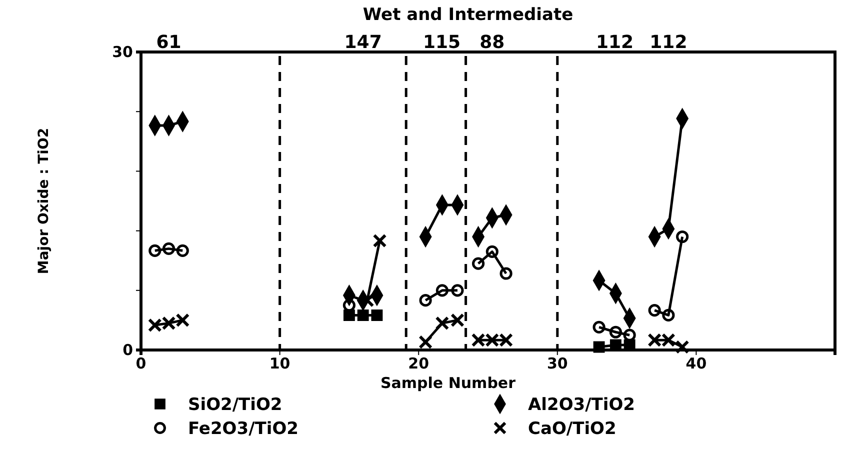 The height and width of the screenshot is (450, 845). Describe the element at coordinates (44, 201) in the screenshot. I see `y-axis-title: Major Oxide : TiO2` at that location.